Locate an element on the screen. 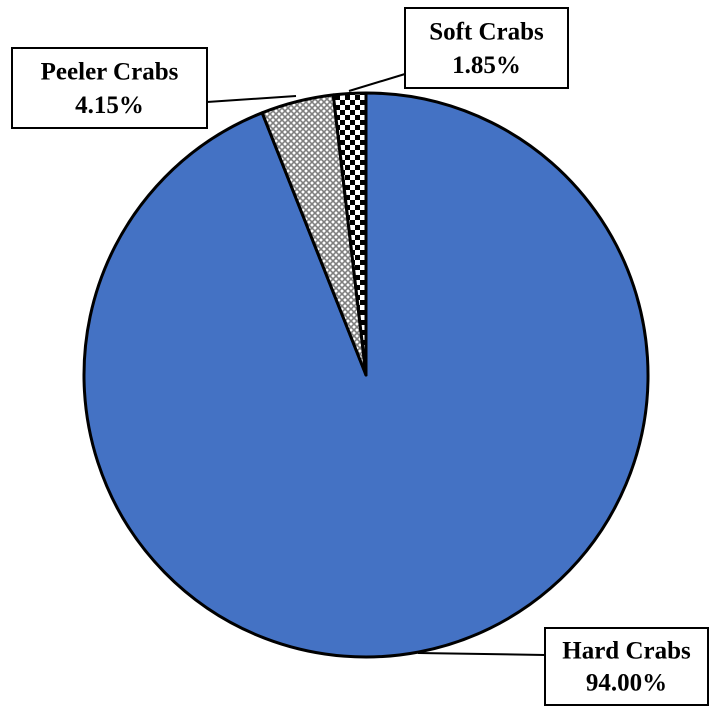 The width and height of the screenshot is (712, 709). slice-value-label: 94.00% is located at coordinates (626, 683).